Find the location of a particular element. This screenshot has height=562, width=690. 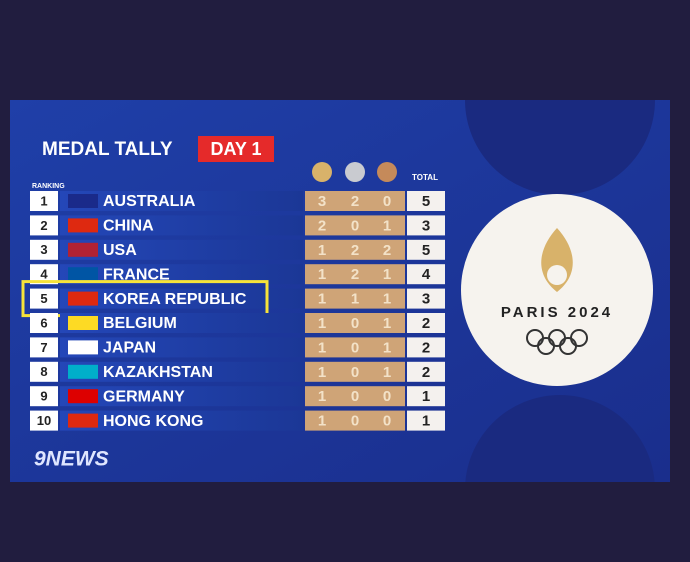

day-badge is located at coordinates (236, 149).